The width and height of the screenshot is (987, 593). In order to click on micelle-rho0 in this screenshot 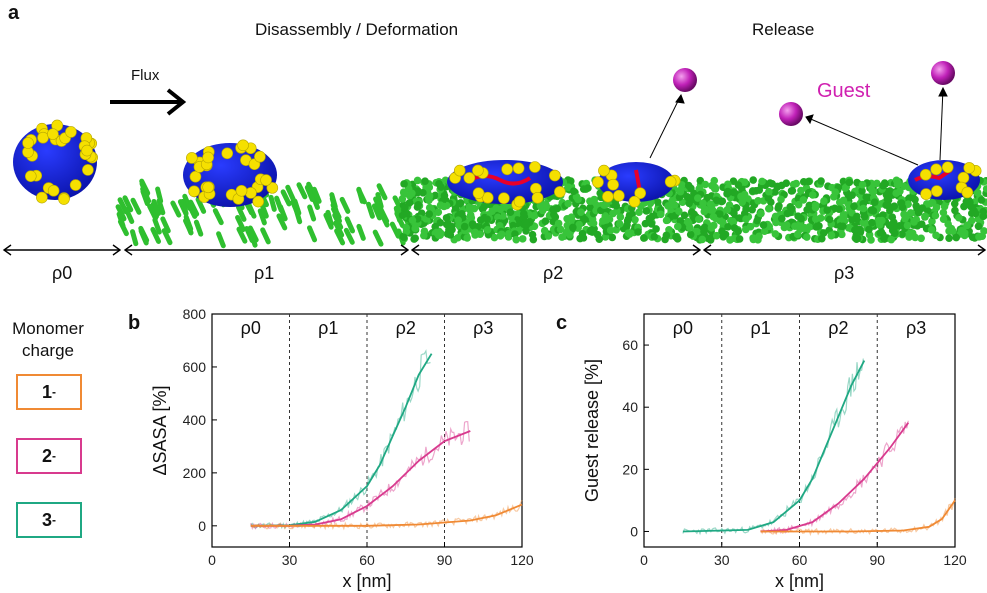, I will do `click(55, 162)`.